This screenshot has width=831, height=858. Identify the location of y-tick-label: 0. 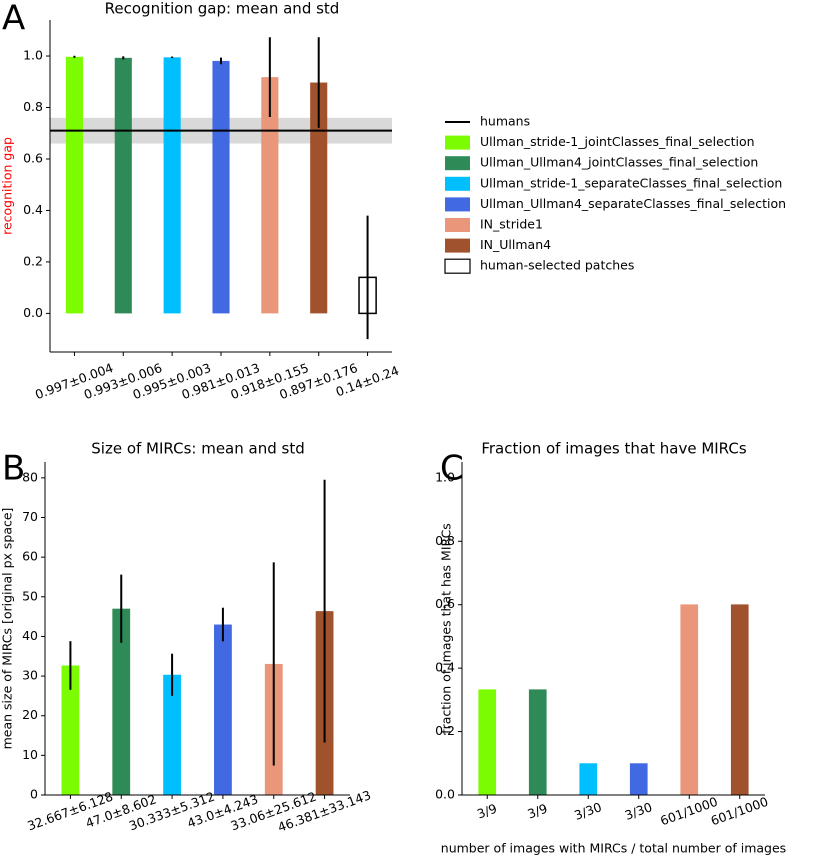
(34, 794).